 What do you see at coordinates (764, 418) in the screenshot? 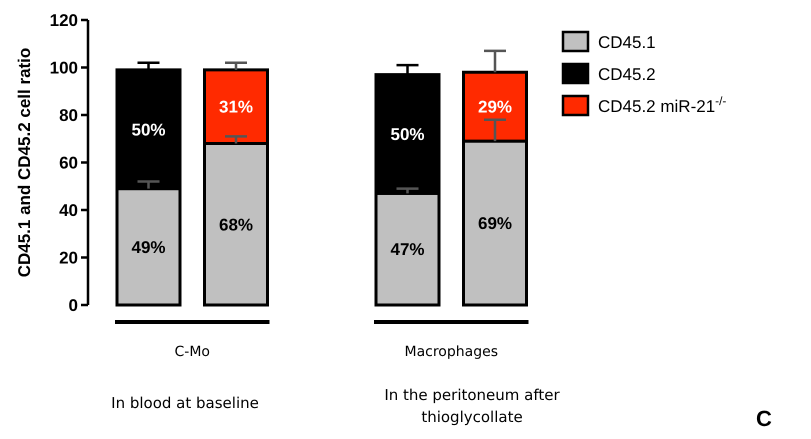
I see `text: C` at bounding box center [764, 418].